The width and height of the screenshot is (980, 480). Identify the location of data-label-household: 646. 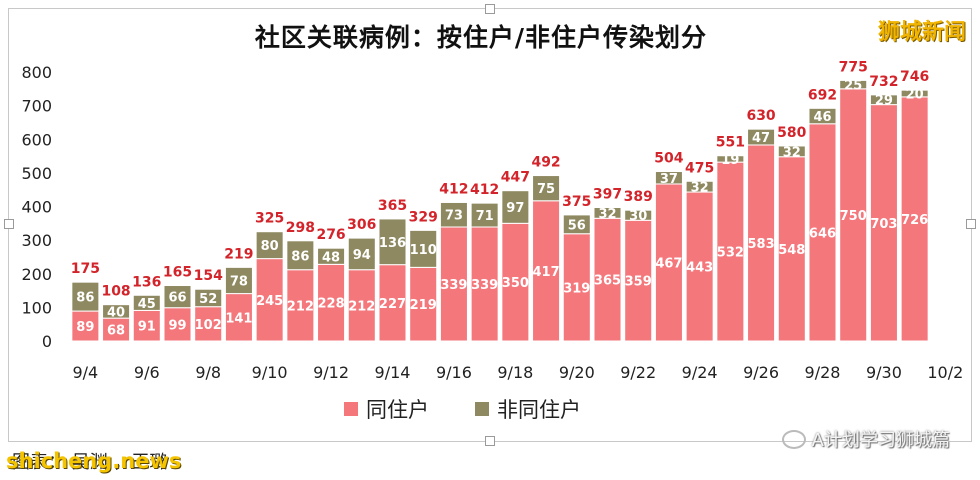
(822, 233).